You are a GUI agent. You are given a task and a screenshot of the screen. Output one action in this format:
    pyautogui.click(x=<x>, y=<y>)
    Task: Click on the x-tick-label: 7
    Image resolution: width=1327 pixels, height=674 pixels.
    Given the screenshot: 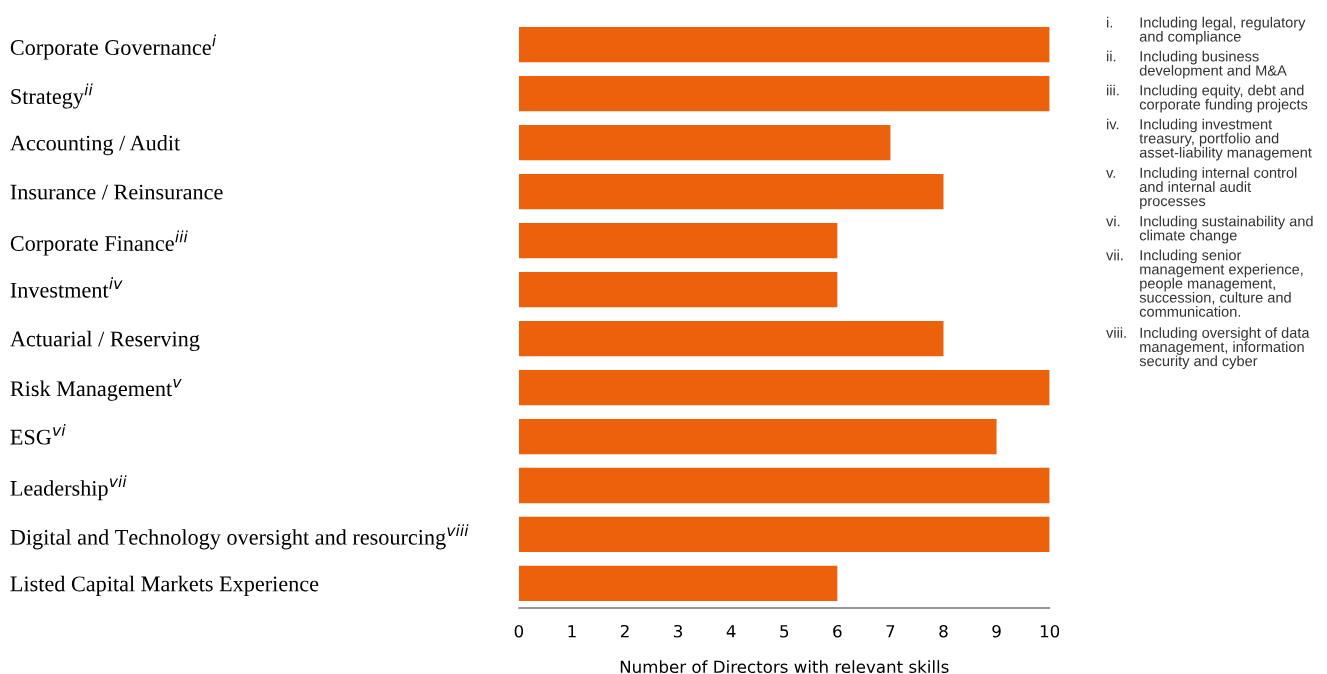 What is the action you would take?
    pyautogui.click(x=890, y=631)
    